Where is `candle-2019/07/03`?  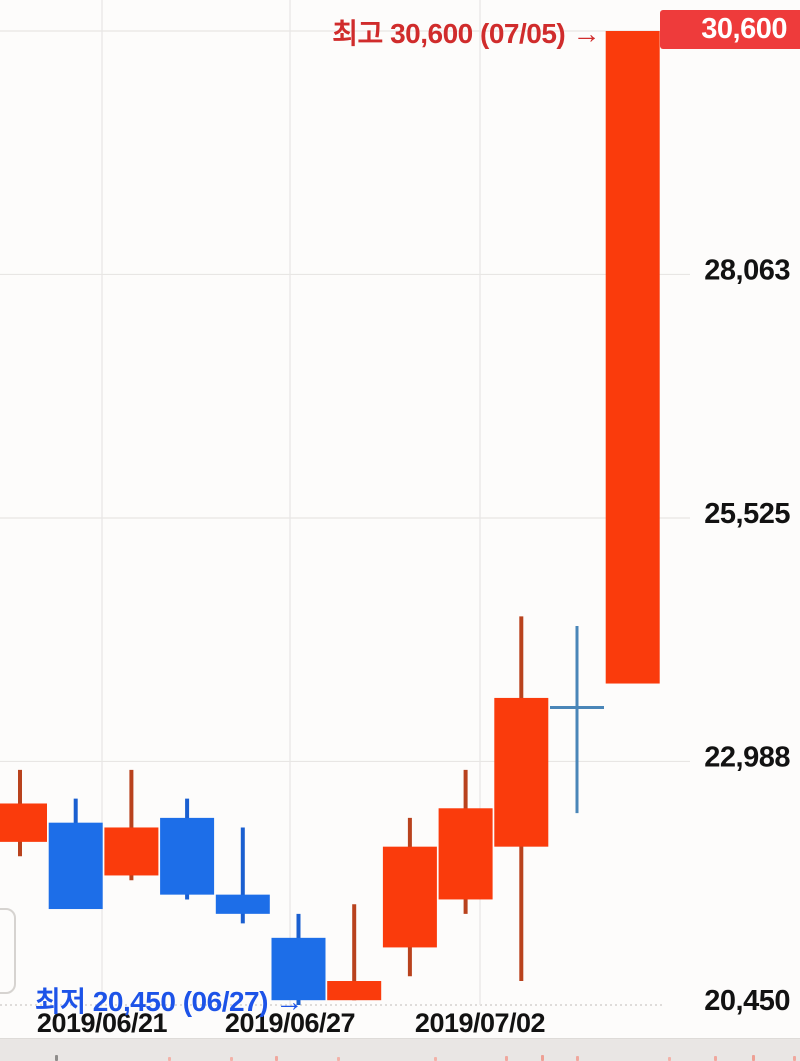
candle-2019/07/03 is located at coordinates (521, 799).